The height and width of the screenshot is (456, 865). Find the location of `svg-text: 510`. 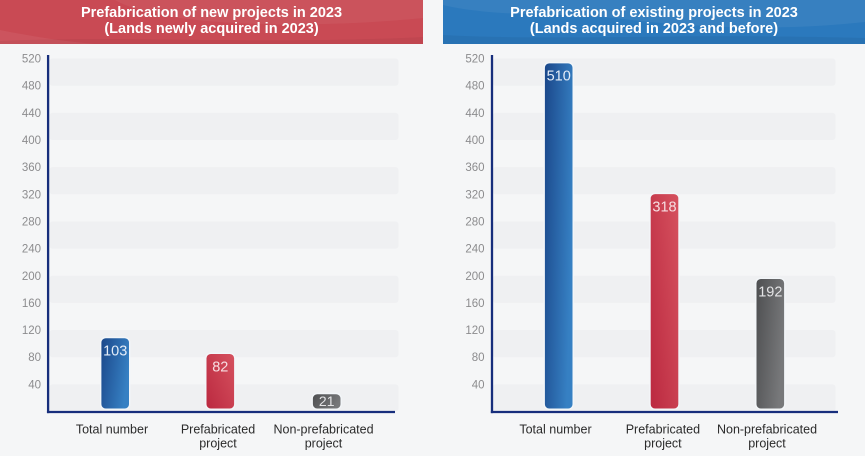

svg-text: 510 is located at coordinates (559, 77).